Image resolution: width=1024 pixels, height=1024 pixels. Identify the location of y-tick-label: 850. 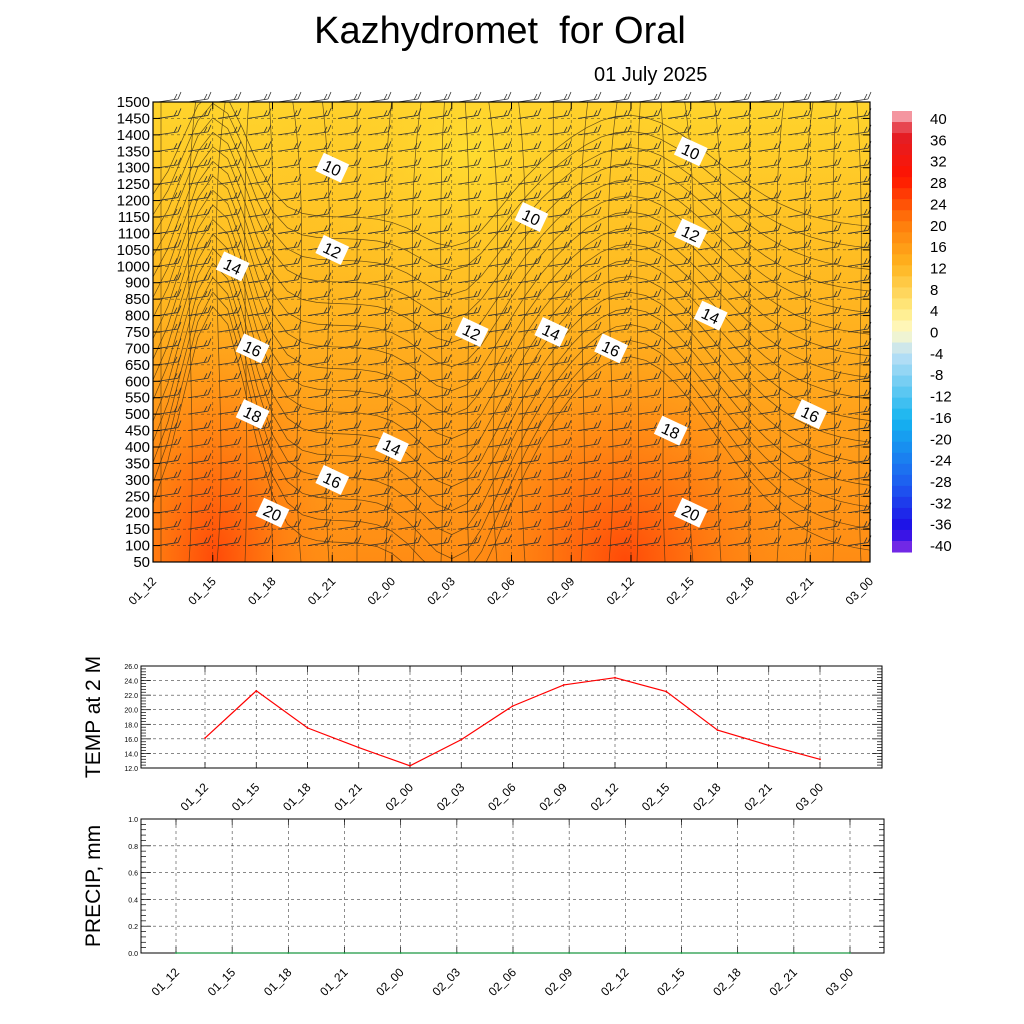
(137, 299).